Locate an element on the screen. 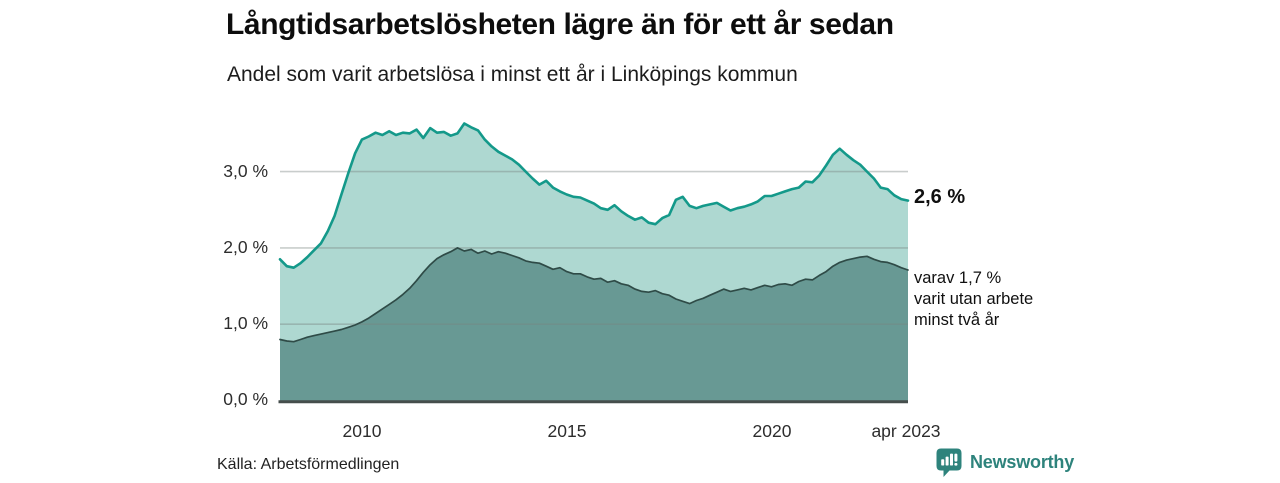 Image resolution: width=1280 pixels, height=483 pixels. end-label-two-years-line2: varit utan arbete is located at coordinates (974, 299).